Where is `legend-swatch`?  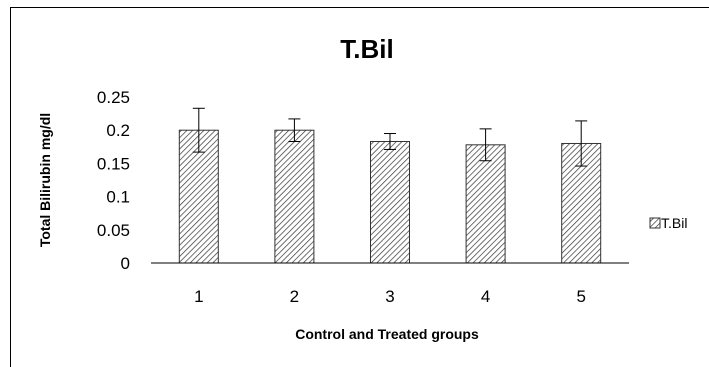
legend-swatch is located at coordinates (655, 223).